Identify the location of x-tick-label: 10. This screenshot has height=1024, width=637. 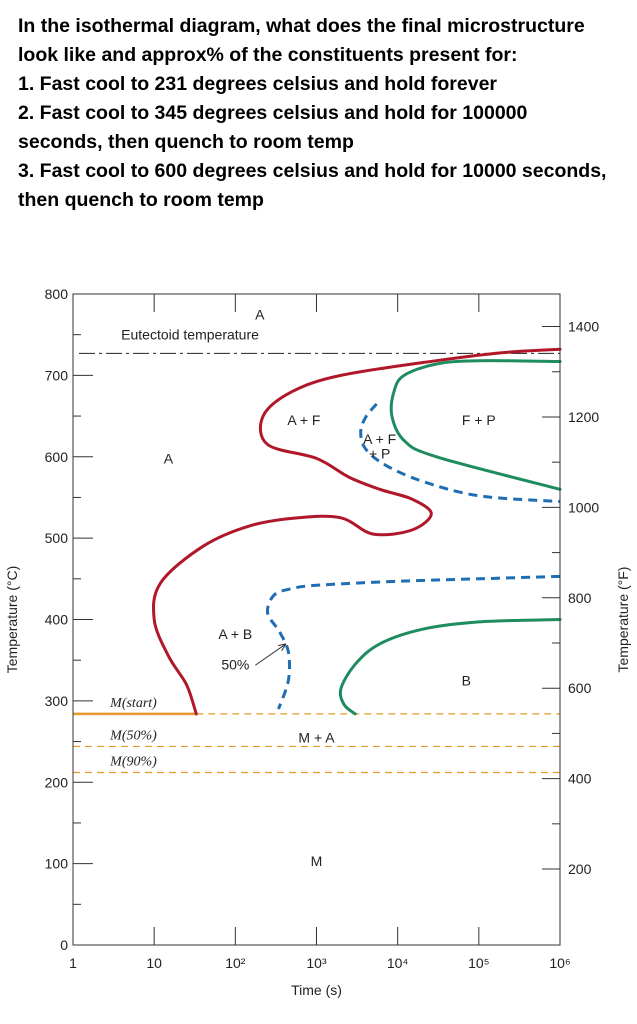
(154, 963).